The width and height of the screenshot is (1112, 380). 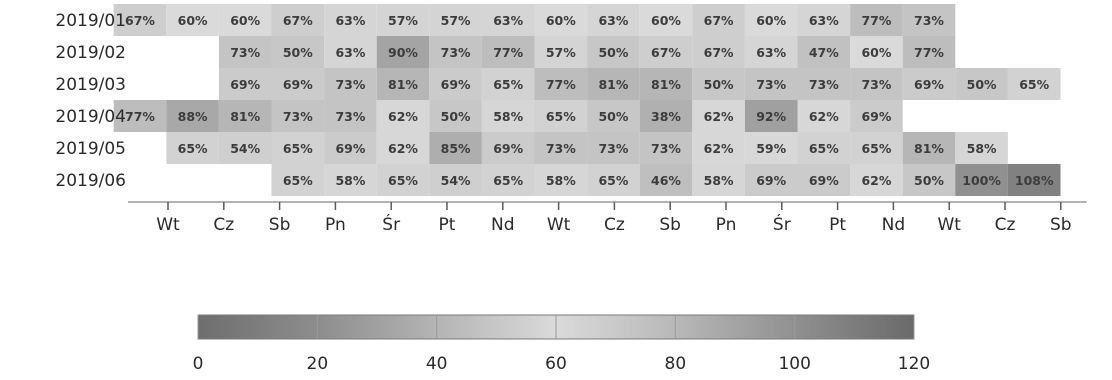 What do you see at coordinates (90, 117) in the screenshot?
I see `row-label: 2019/04` at bounding box center [90, 117].